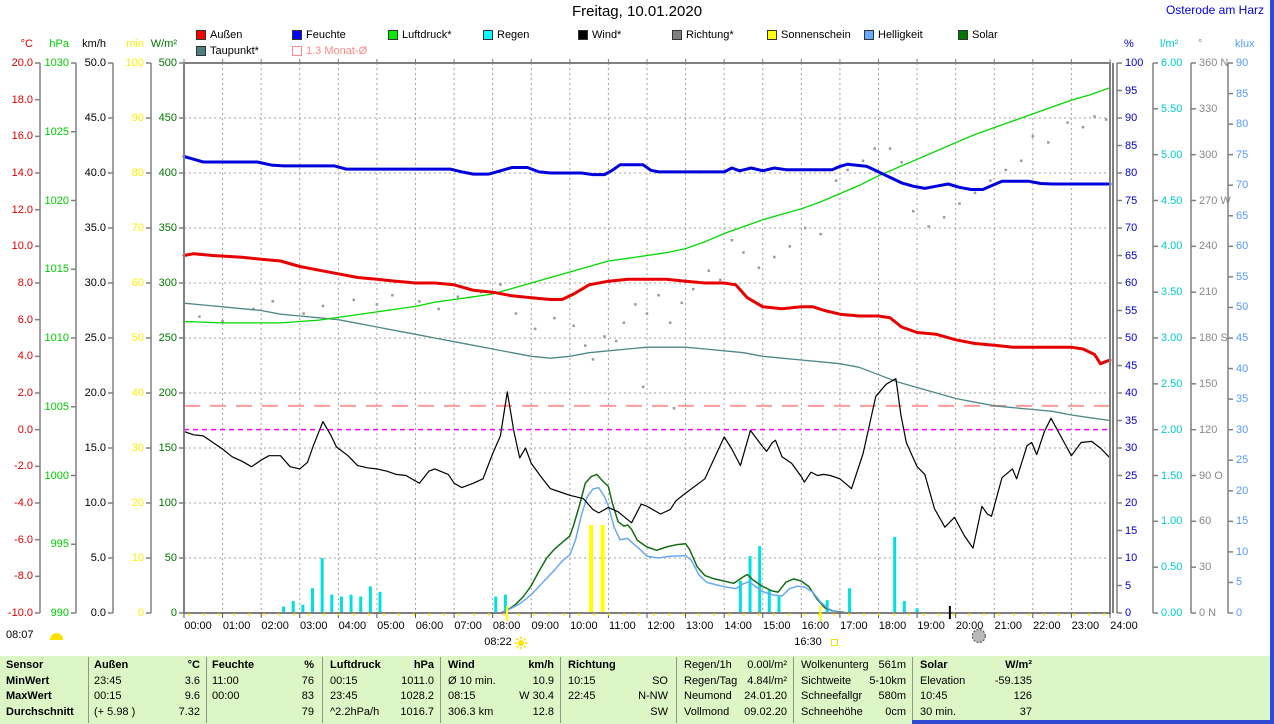  Describe the element at coordinates (1129, 44) in the screenshot. I see `axis-unit-hum: %` at that location.